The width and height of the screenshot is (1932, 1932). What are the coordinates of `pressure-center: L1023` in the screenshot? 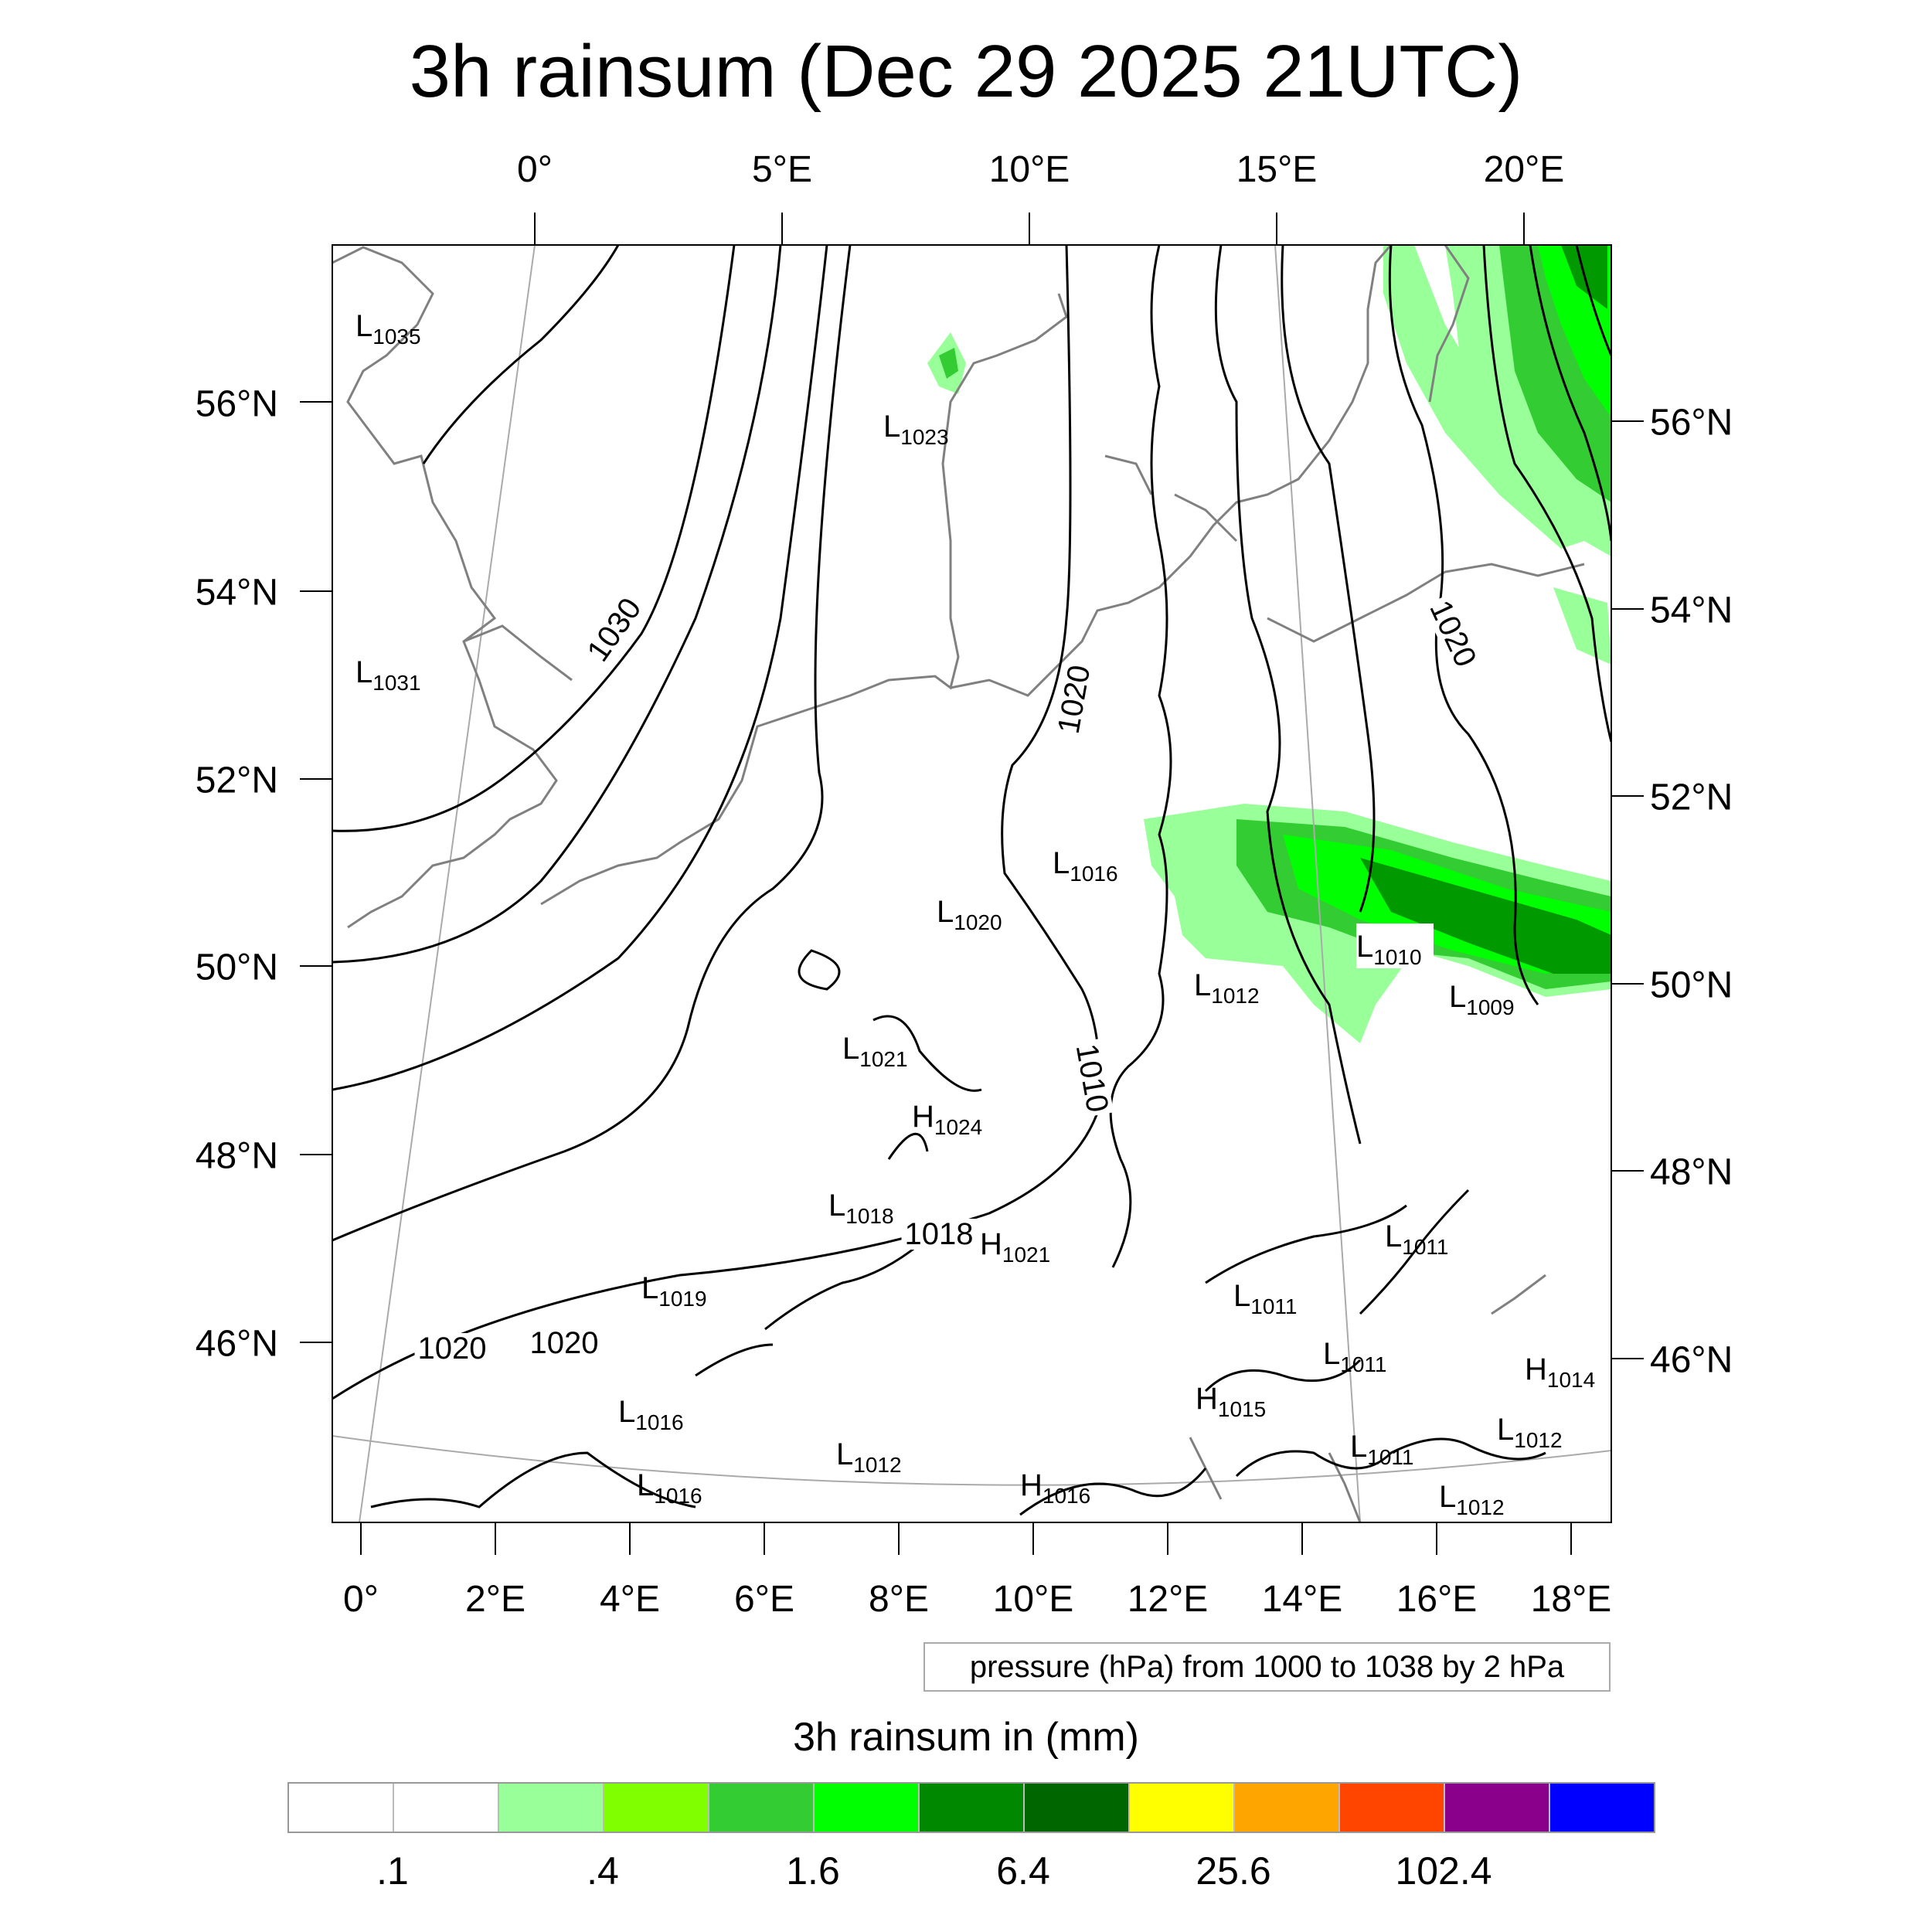 It's located at (916, 429).